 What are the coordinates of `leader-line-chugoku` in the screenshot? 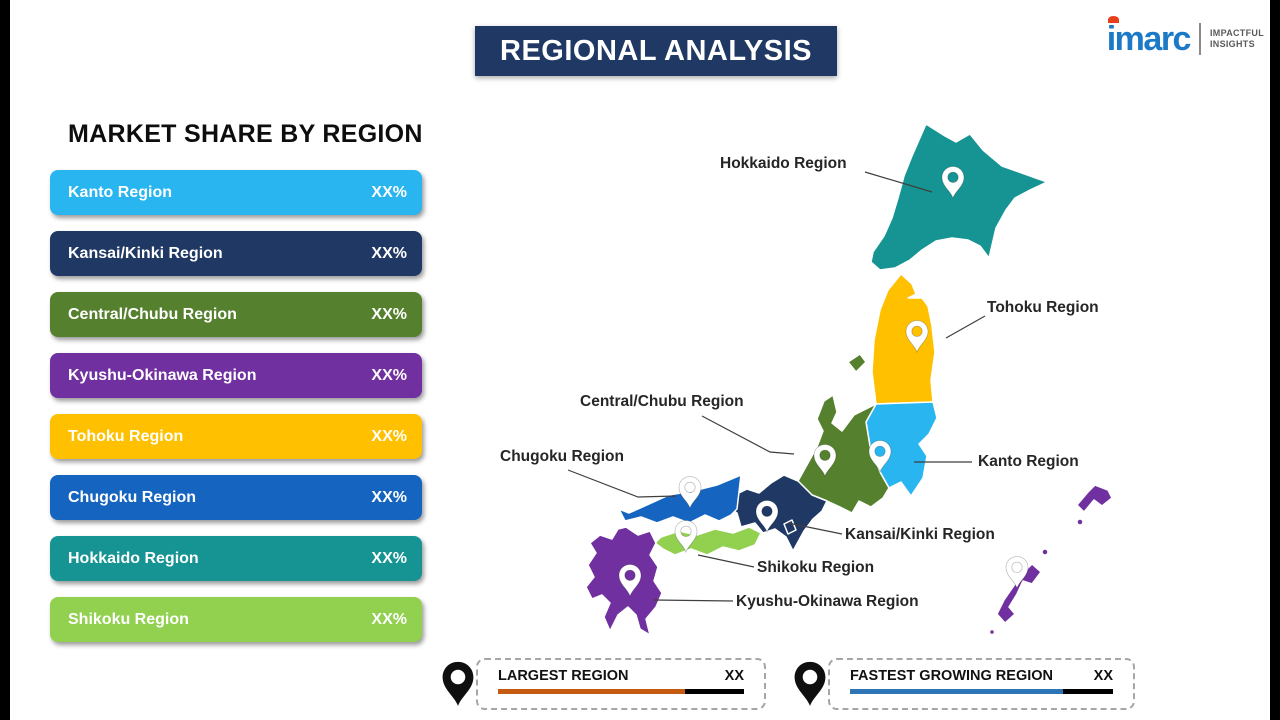 It's located at (622, 483).